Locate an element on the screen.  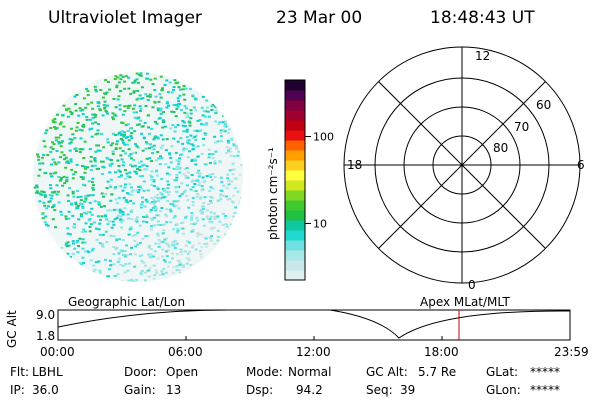
glon-label: GLon: is located at coordinates (503, 390).